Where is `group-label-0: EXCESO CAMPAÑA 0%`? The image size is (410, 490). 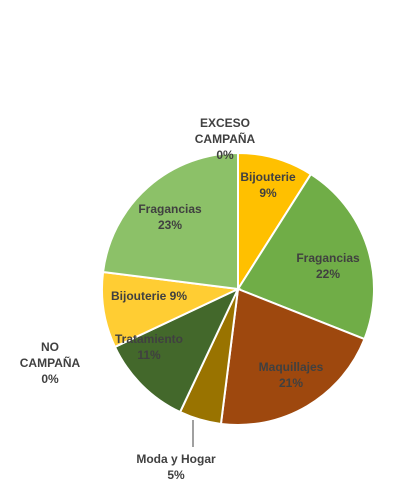 group-label-0: EXCESO CAMPAÑA 0% is located at coordinates (225, 139).